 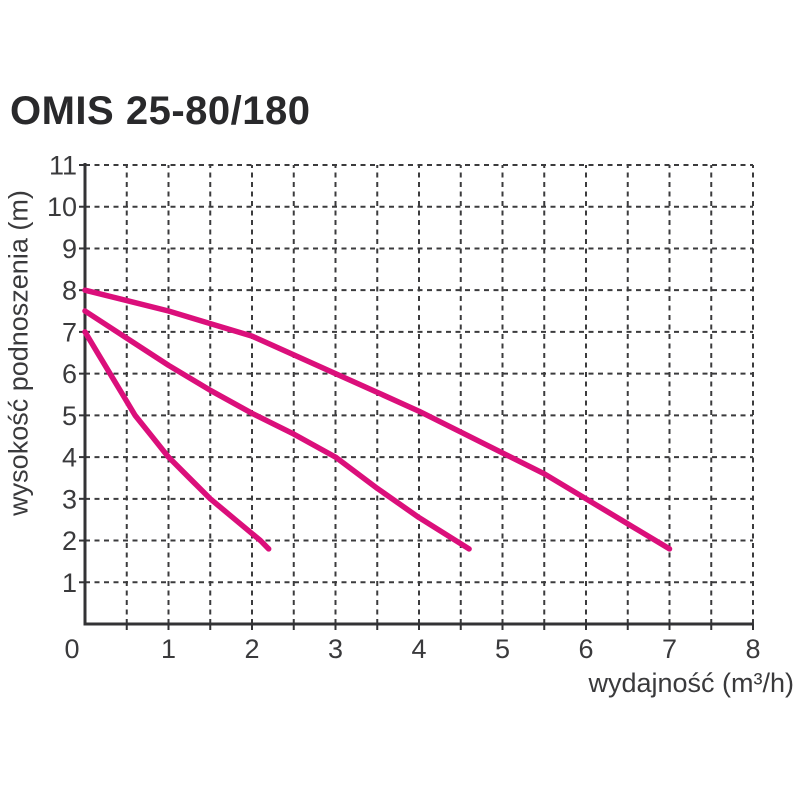 I want to click on x-tick-label: 2, so click(x=251, y=649).